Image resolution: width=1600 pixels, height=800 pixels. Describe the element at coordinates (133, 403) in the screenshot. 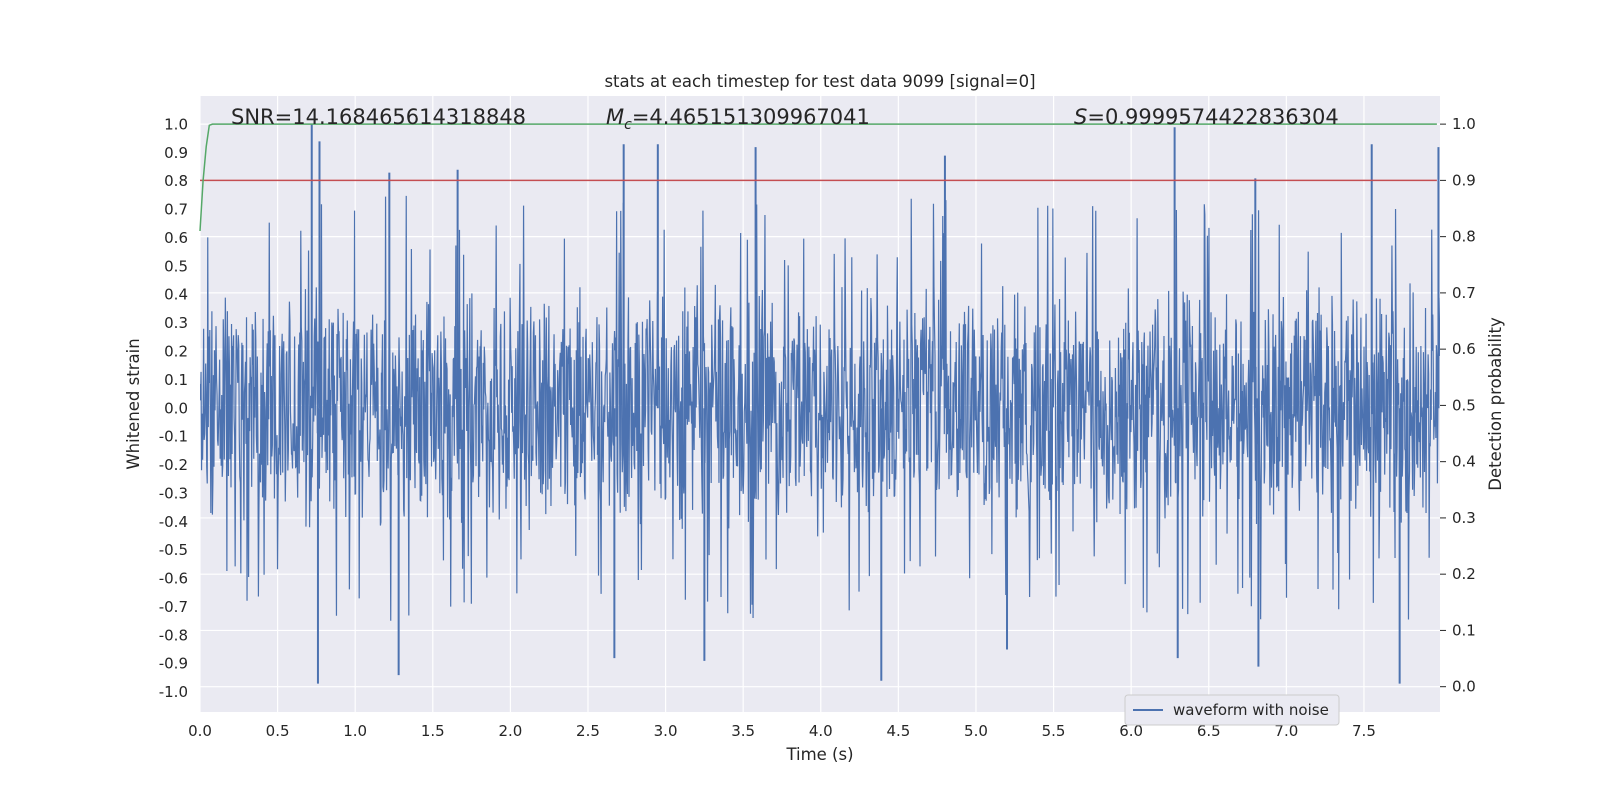

I see `y-axis-label: Whitened strain` at that location.